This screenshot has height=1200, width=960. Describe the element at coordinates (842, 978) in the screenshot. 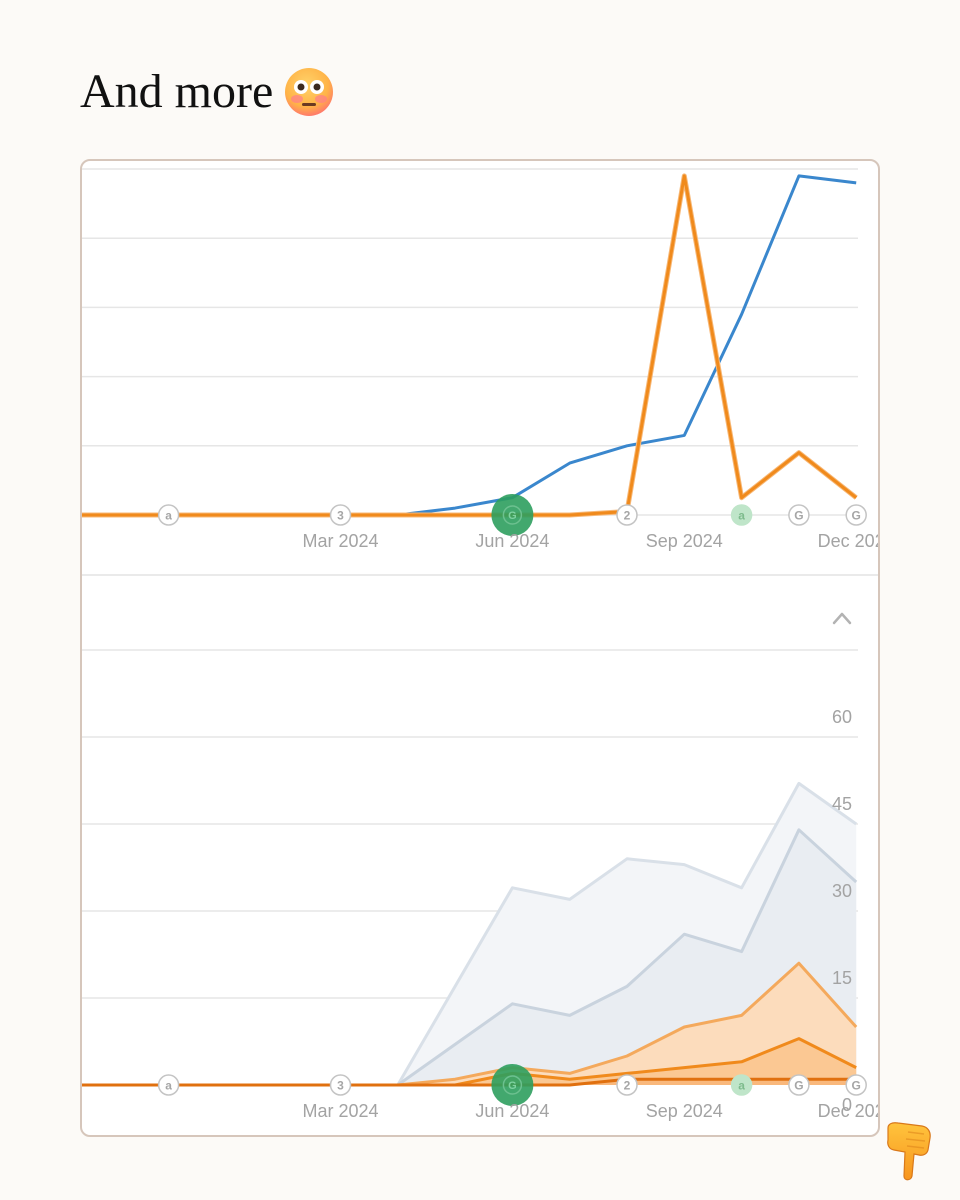

I see `y-tick-label: 15` at that location.